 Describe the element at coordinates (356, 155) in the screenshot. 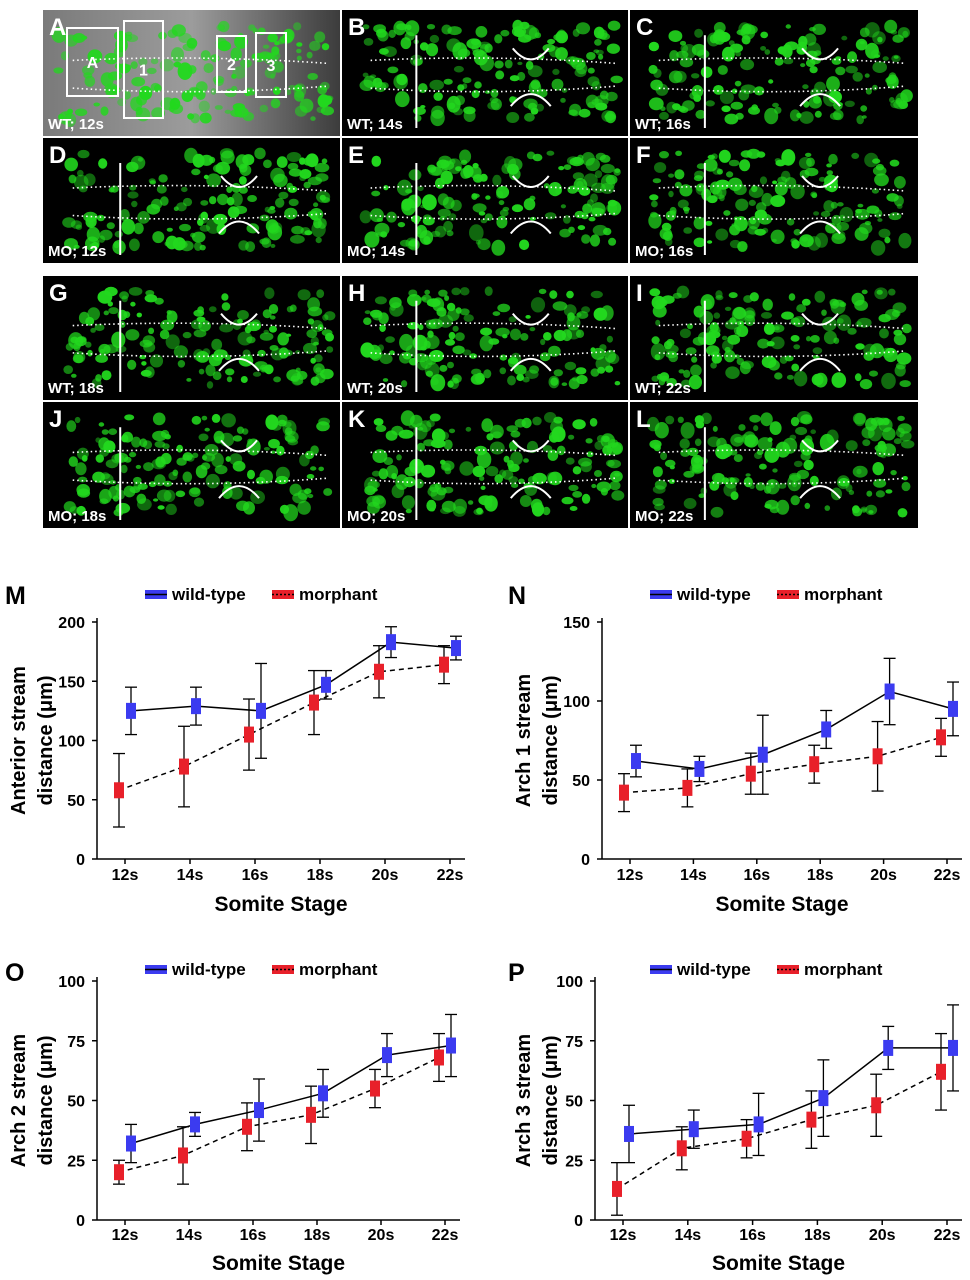

I see `panel-letter: E` at that location.